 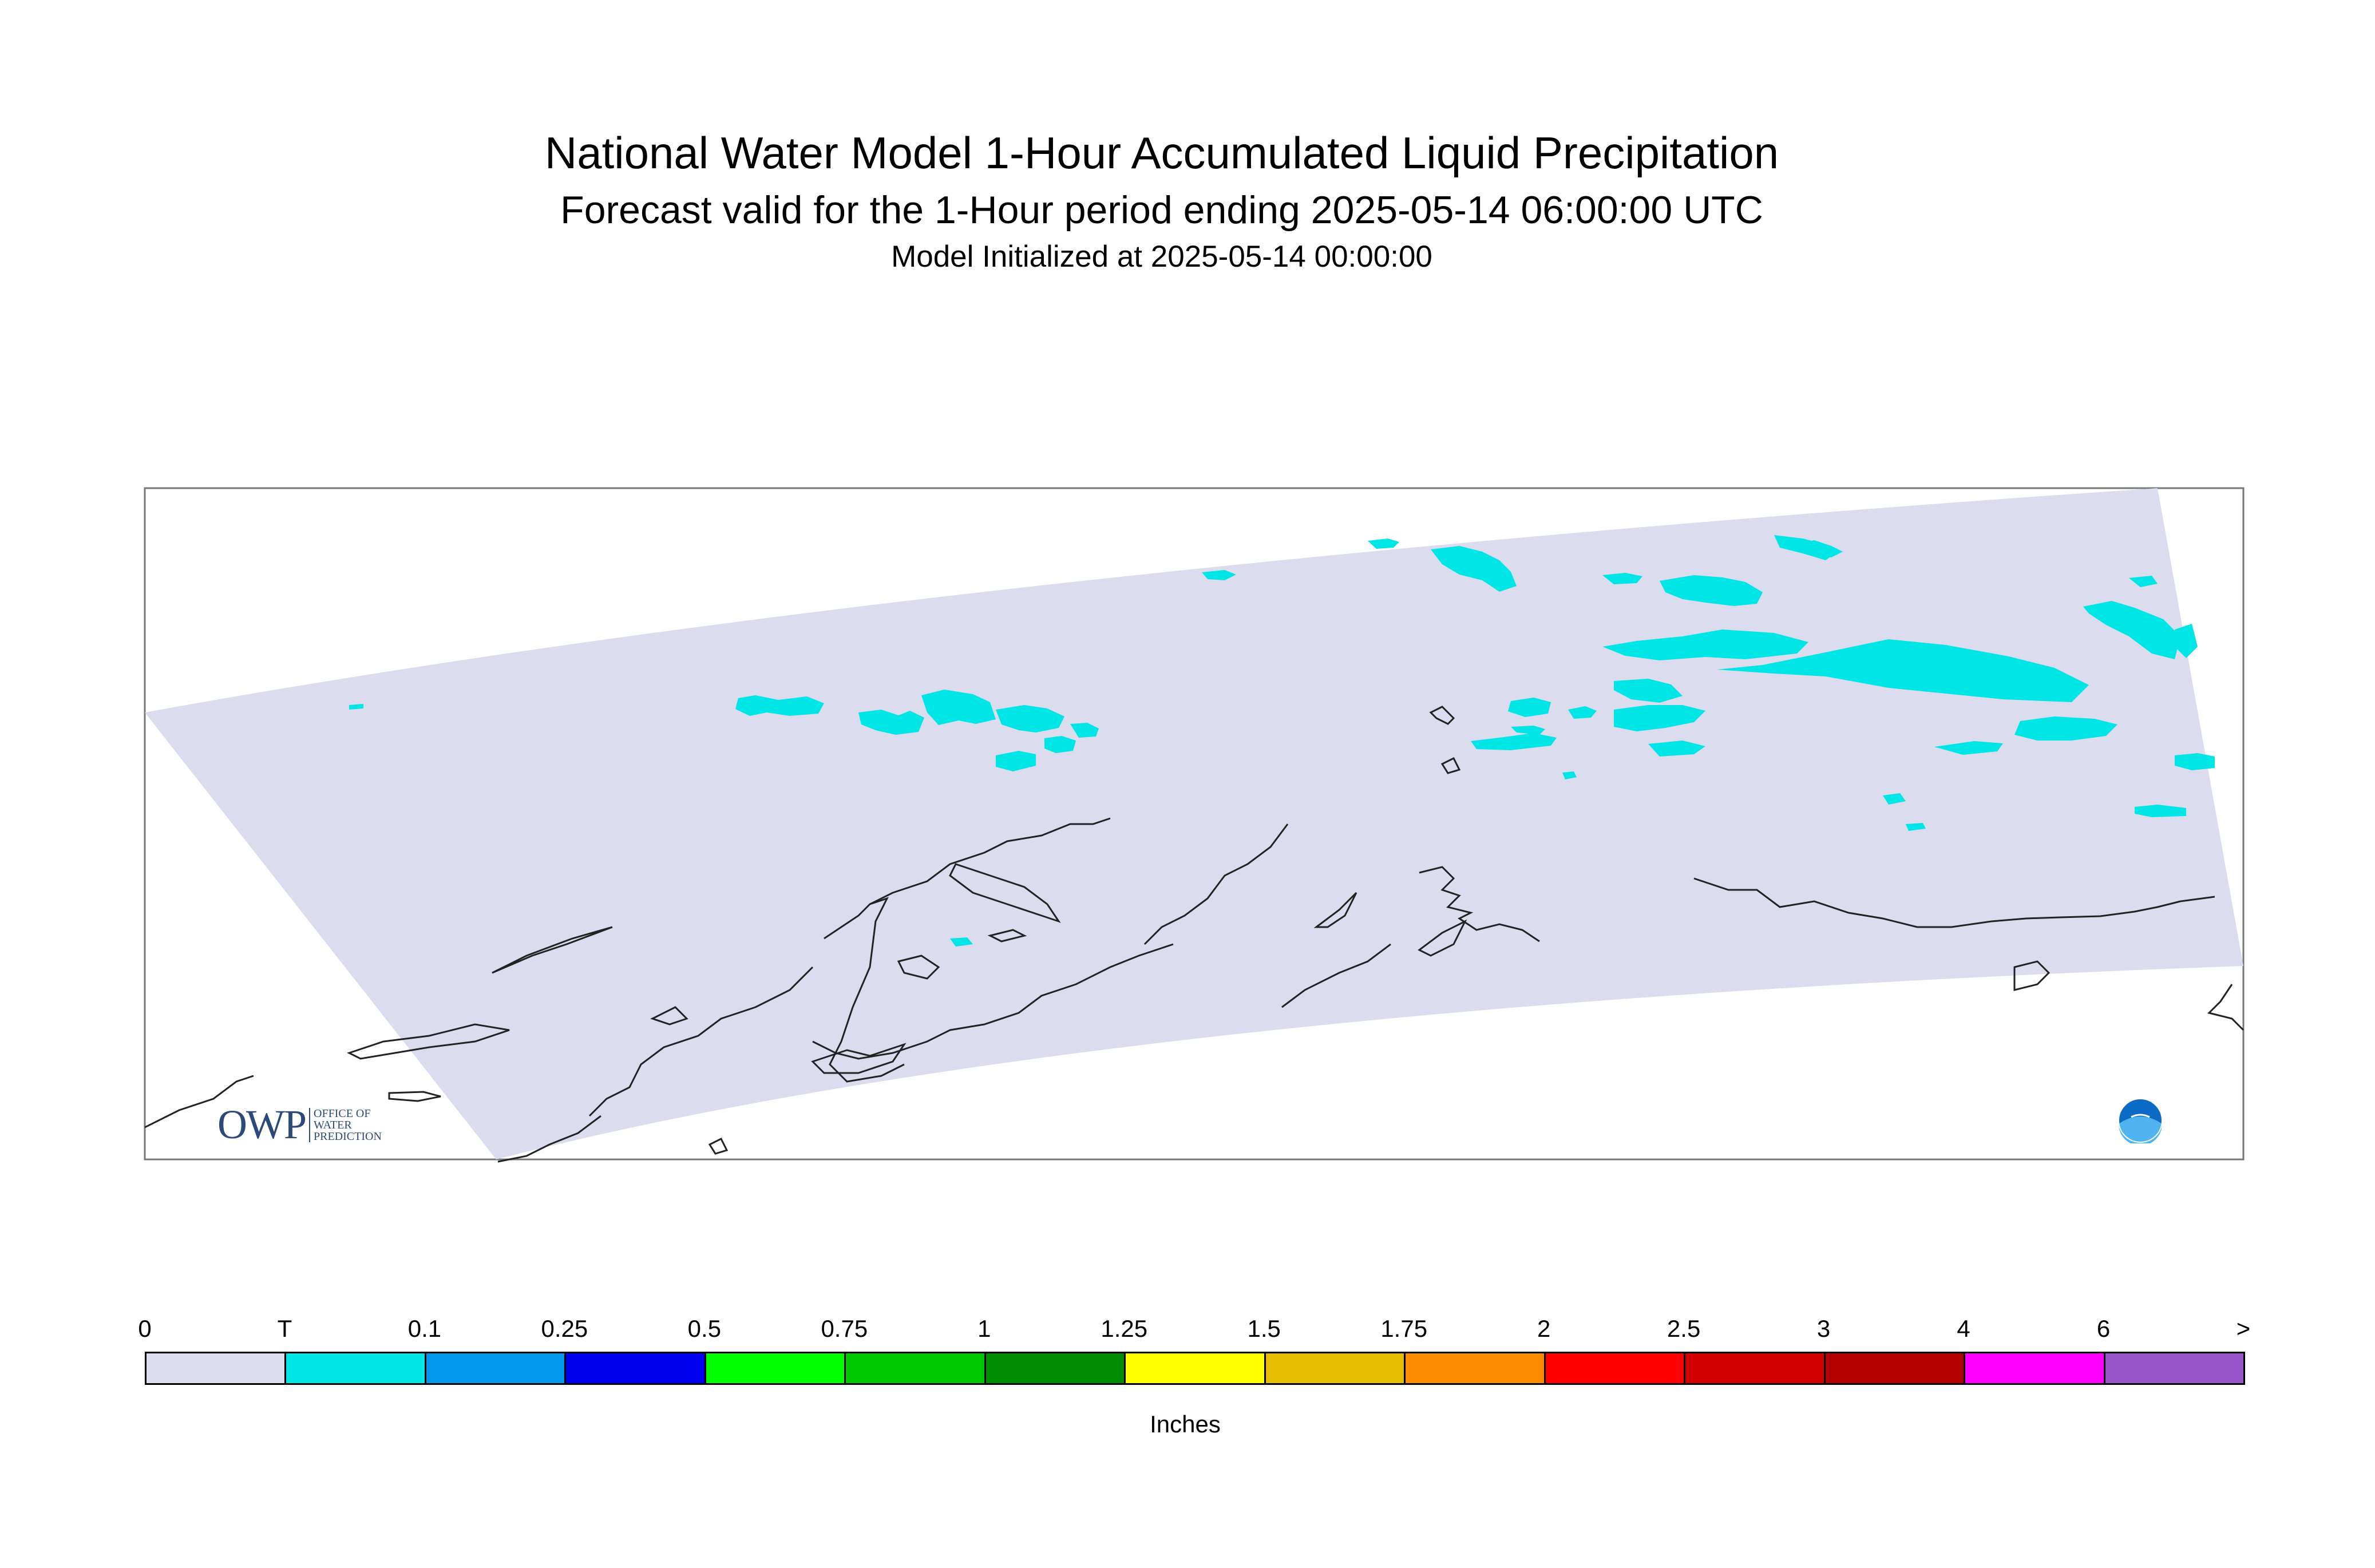 I want to click on colorbar-units-label: Inches, so click(x=1185, y=1424).